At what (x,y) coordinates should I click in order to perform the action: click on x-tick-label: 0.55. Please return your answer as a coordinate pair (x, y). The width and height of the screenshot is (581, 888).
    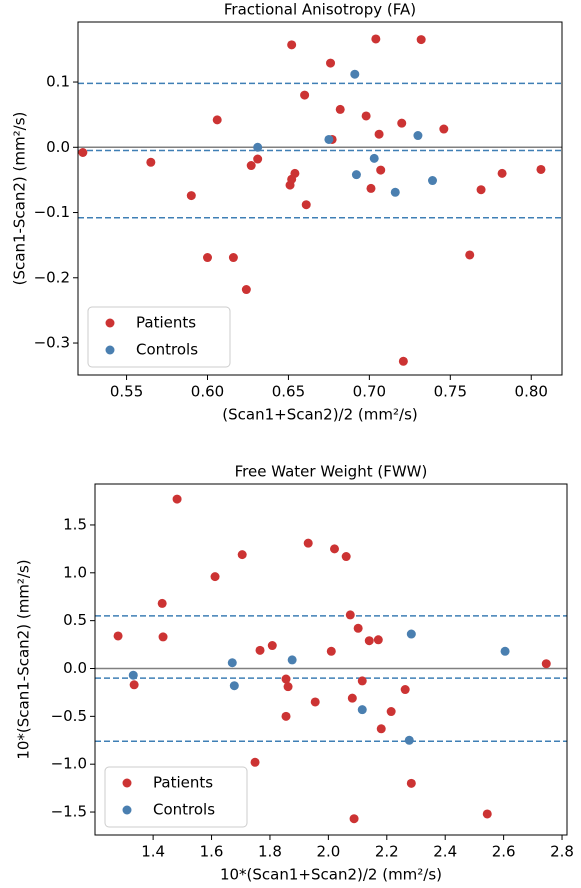
    Looking at the image, I should click on (126, 392).